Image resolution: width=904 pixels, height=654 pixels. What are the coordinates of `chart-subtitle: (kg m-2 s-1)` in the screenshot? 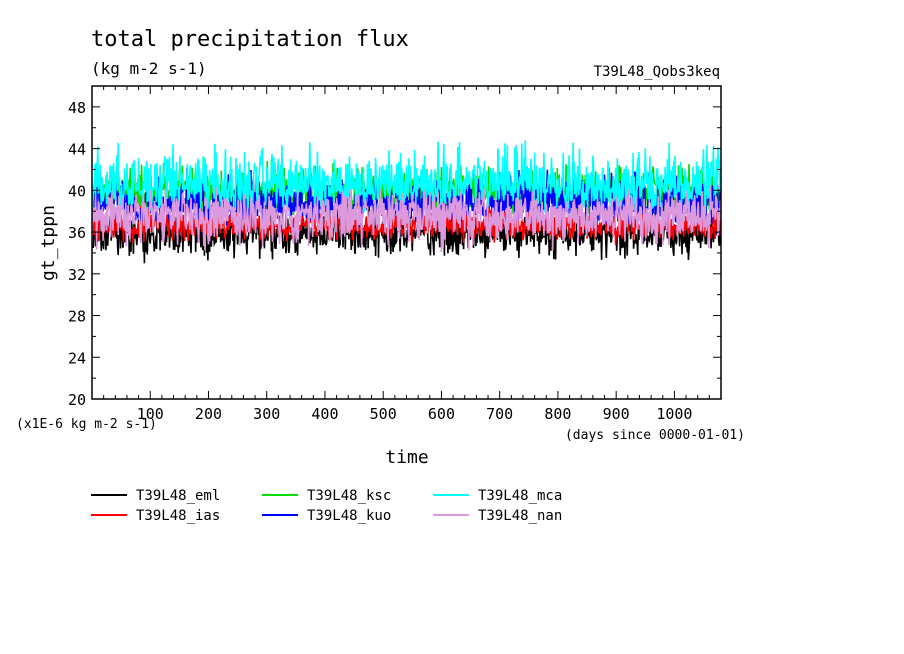 It's located at (149, 68).